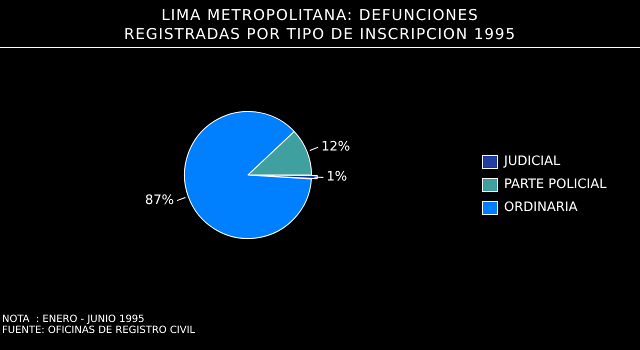 The height and width of the screenshot is (350, 640). What do you see at coordinates (159, 200) in the screenshot?
I see `data-label: 87%` at bounding box center [159, 200].